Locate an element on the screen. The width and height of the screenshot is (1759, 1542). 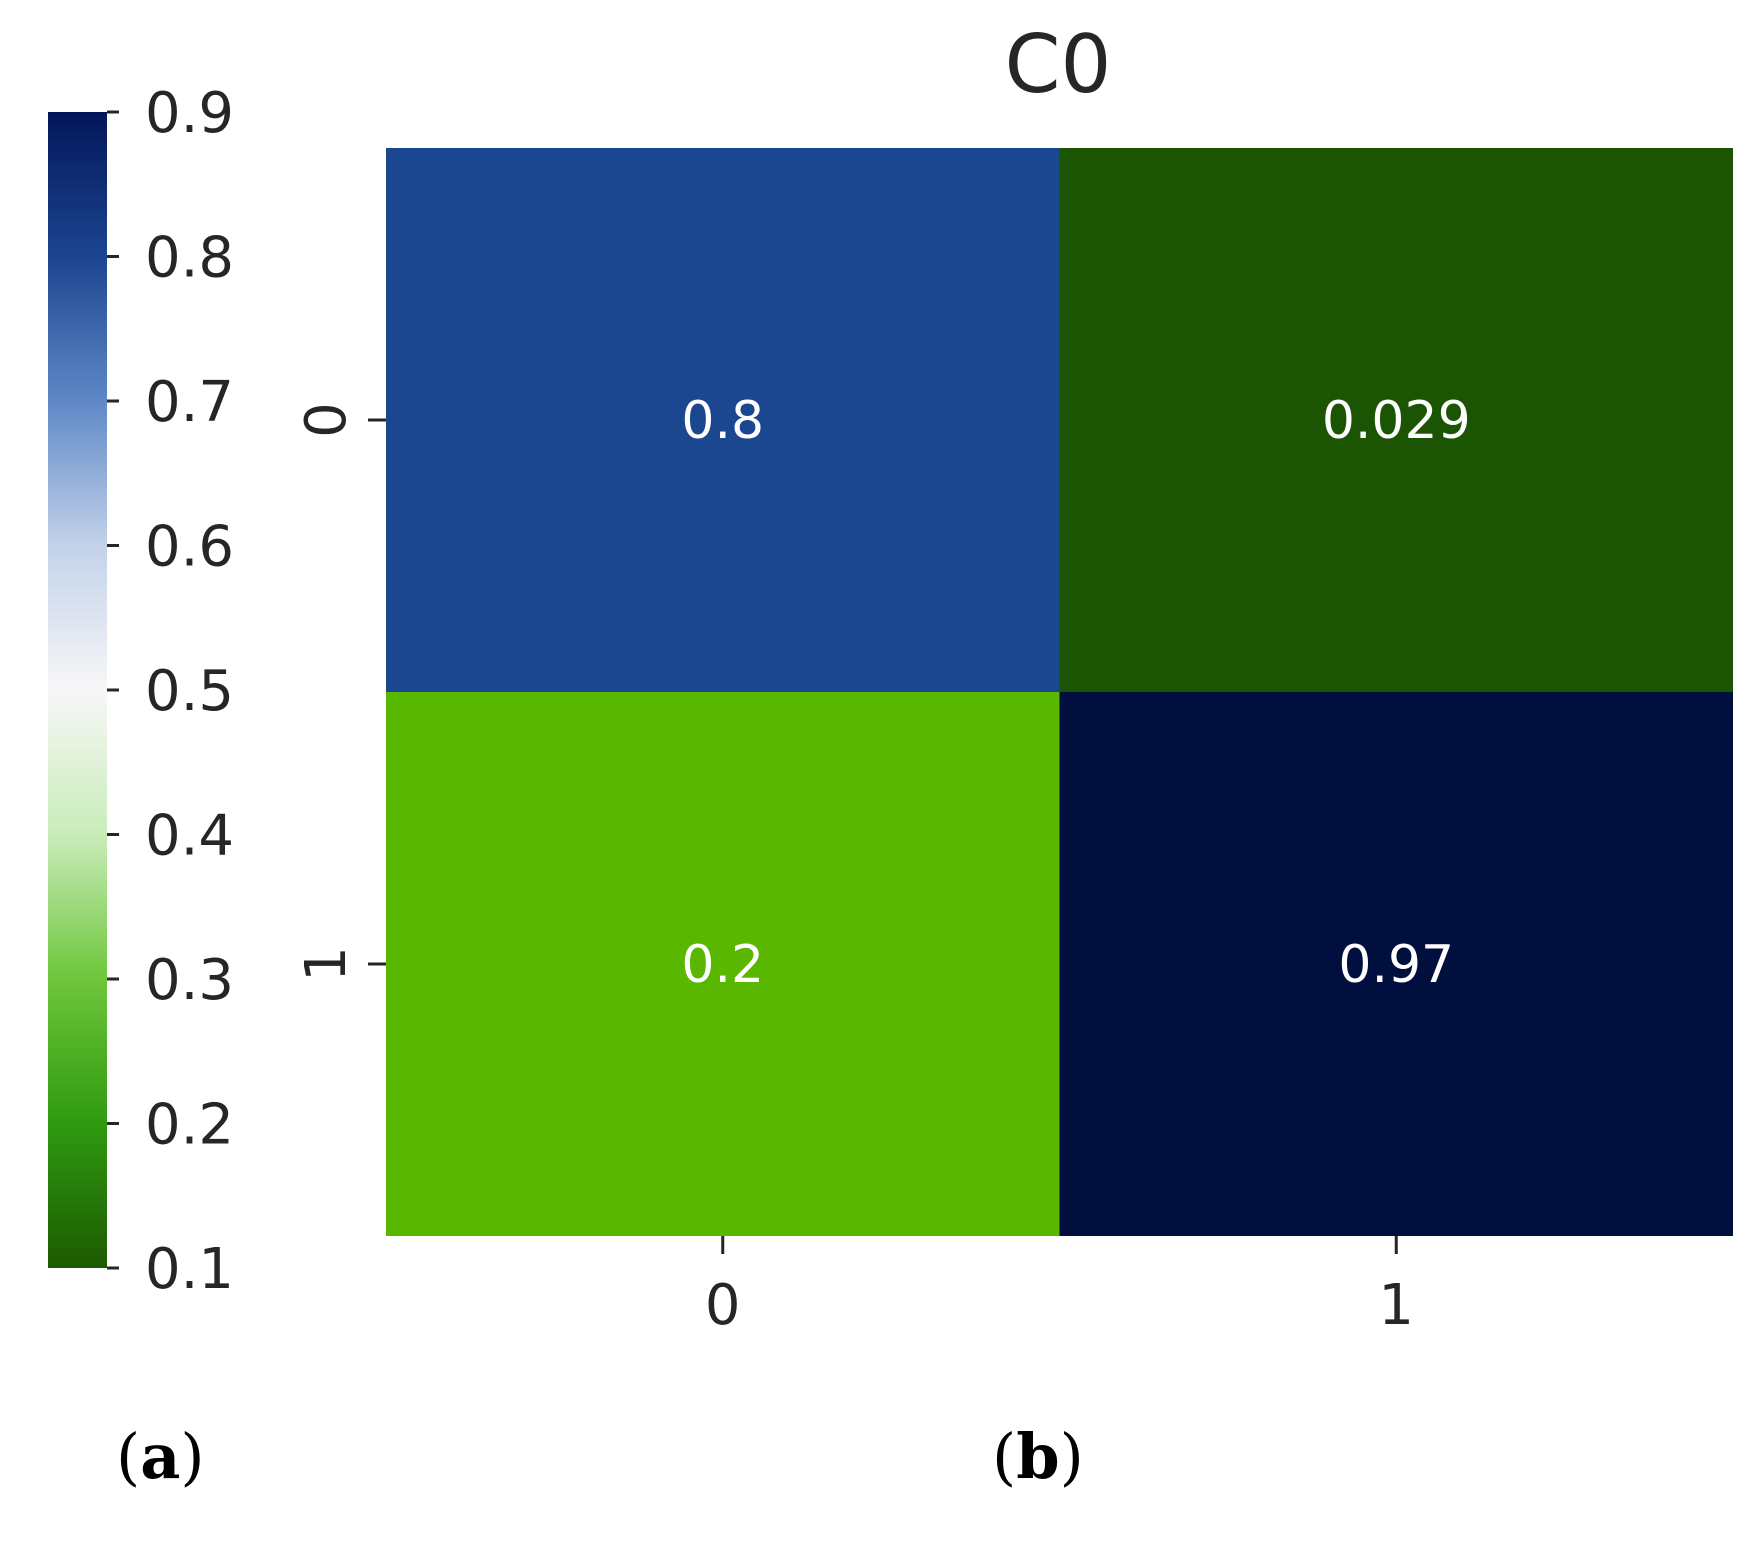
colorbar-tick-label: 0.6 is located at coordinates (189, 547).